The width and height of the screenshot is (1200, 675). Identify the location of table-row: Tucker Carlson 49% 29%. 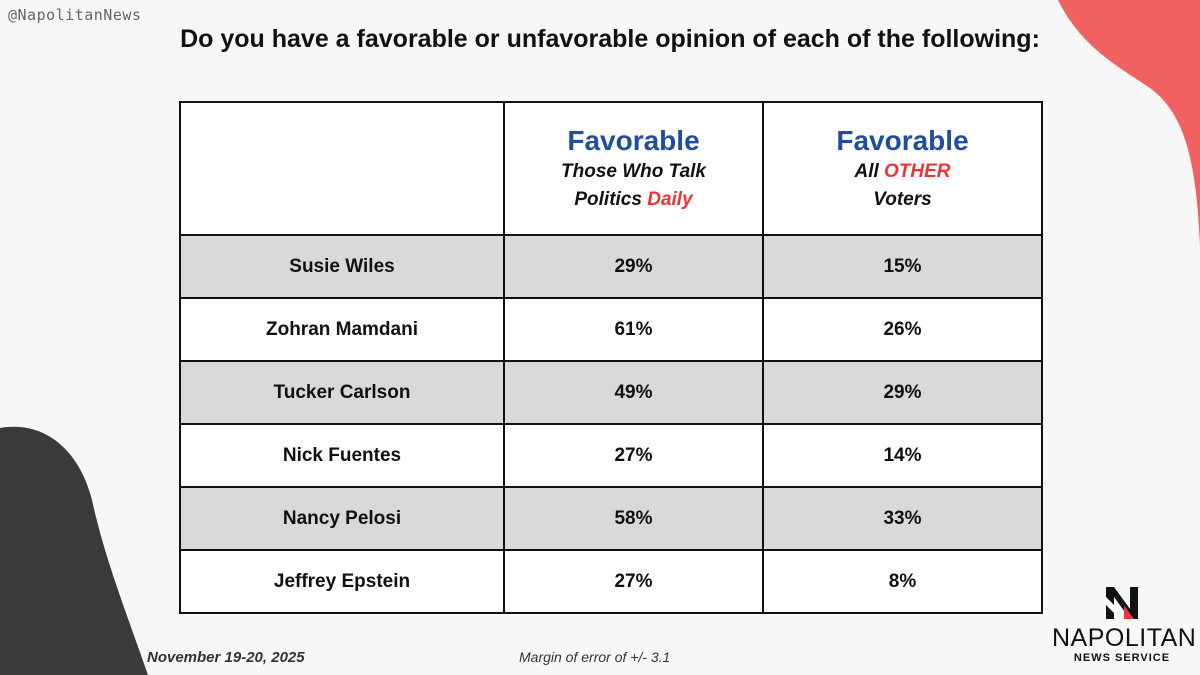
(611, 392).